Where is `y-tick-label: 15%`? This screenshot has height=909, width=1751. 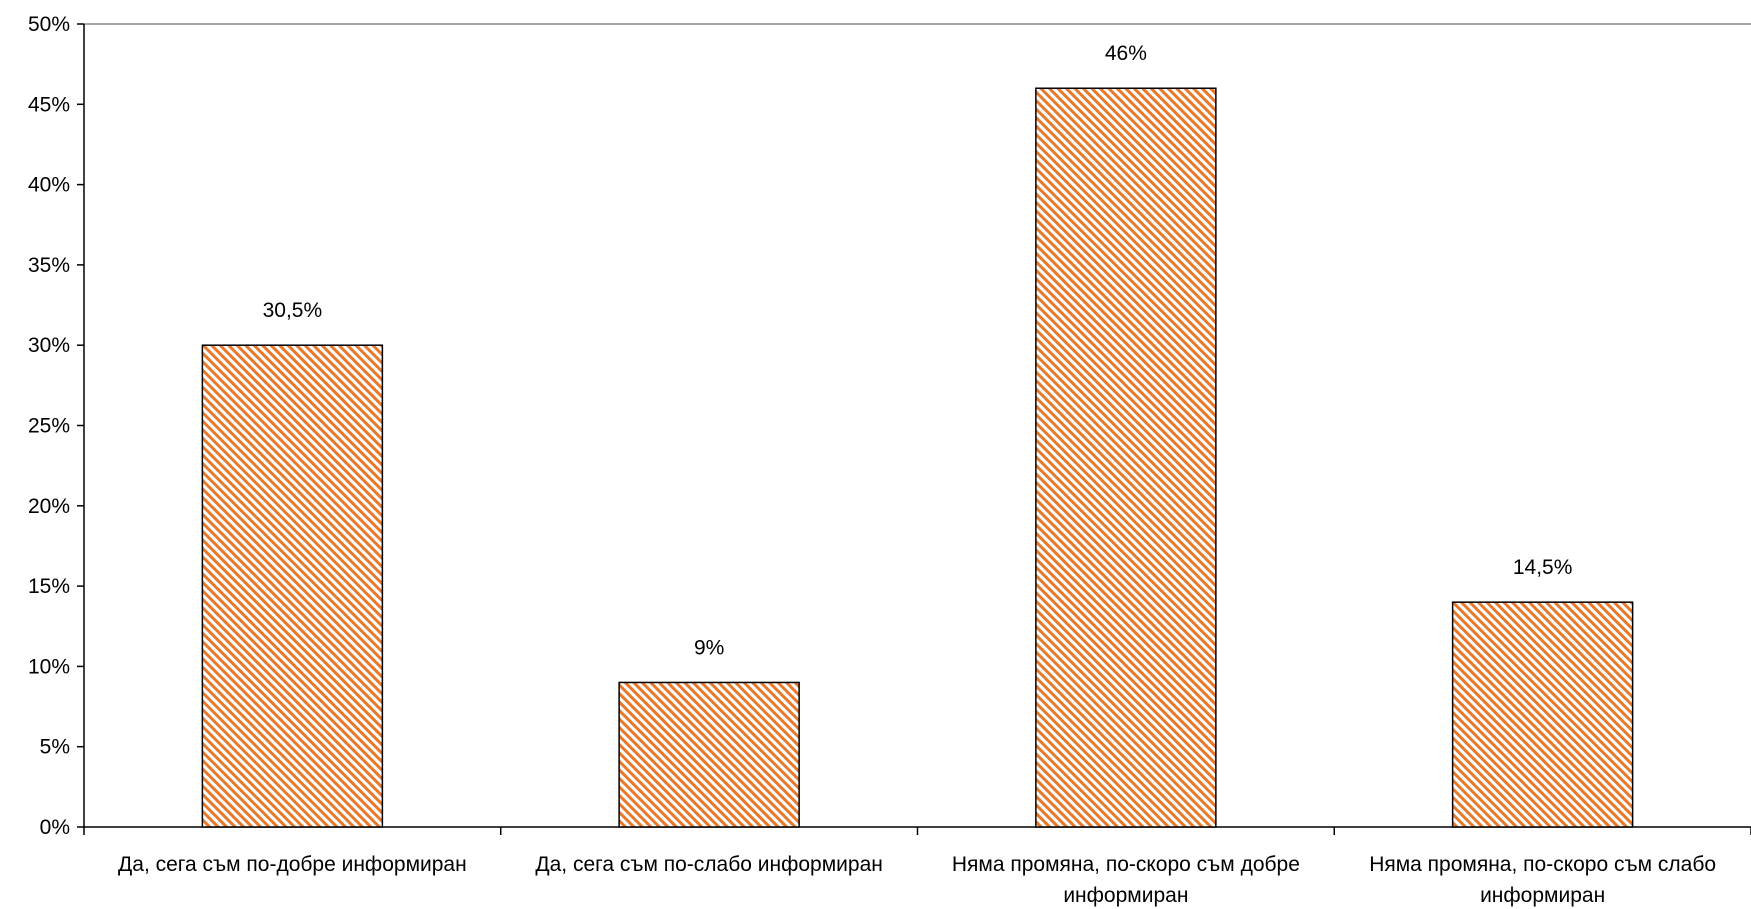 y-tick-label: 15% is located at coordinates (49, 586).